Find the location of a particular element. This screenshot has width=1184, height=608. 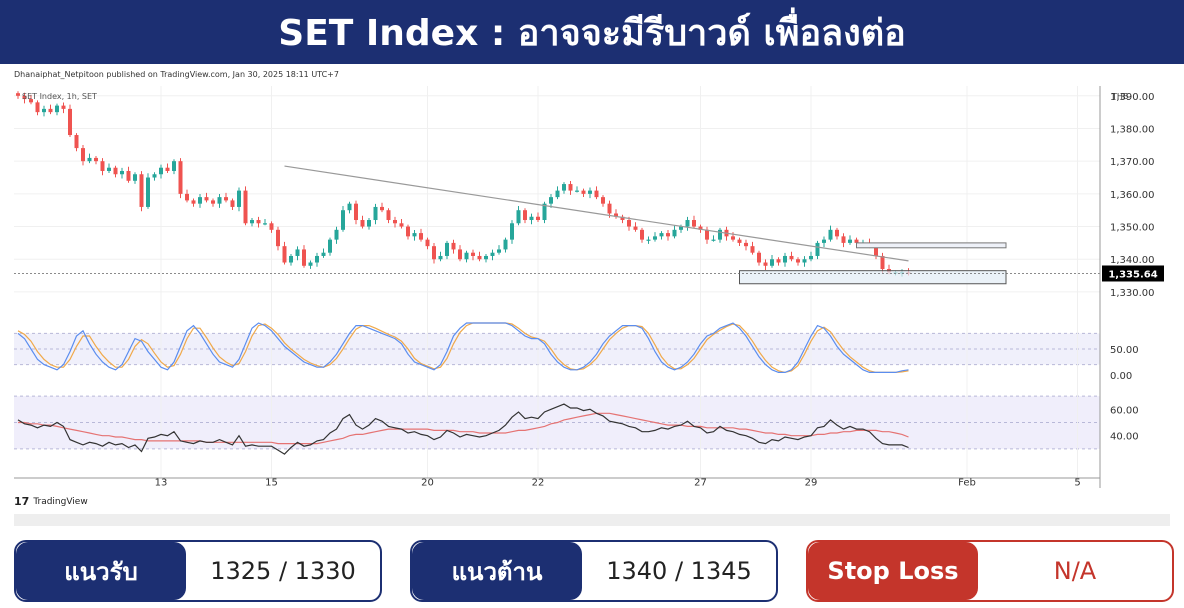

price-tick-label: 1,330.00 is located at coordinates (1132, 293).